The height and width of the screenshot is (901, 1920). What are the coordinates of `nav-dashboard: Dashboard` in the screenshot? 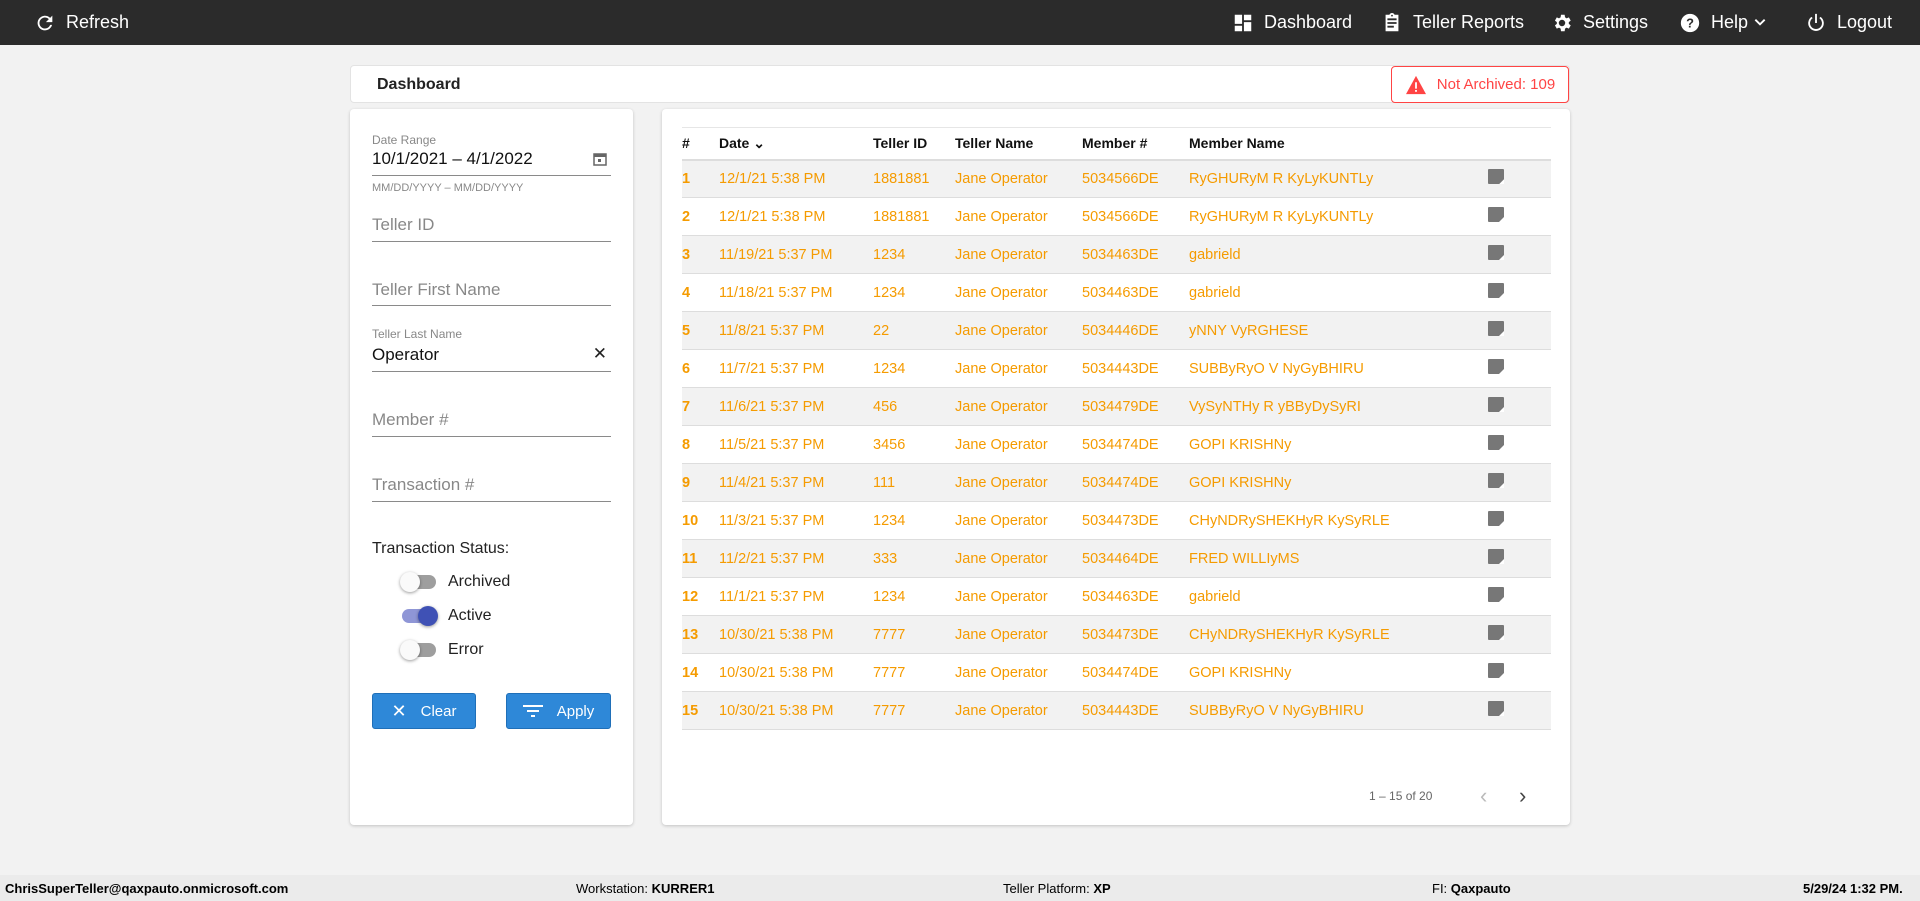 It's located at (1292, 22).